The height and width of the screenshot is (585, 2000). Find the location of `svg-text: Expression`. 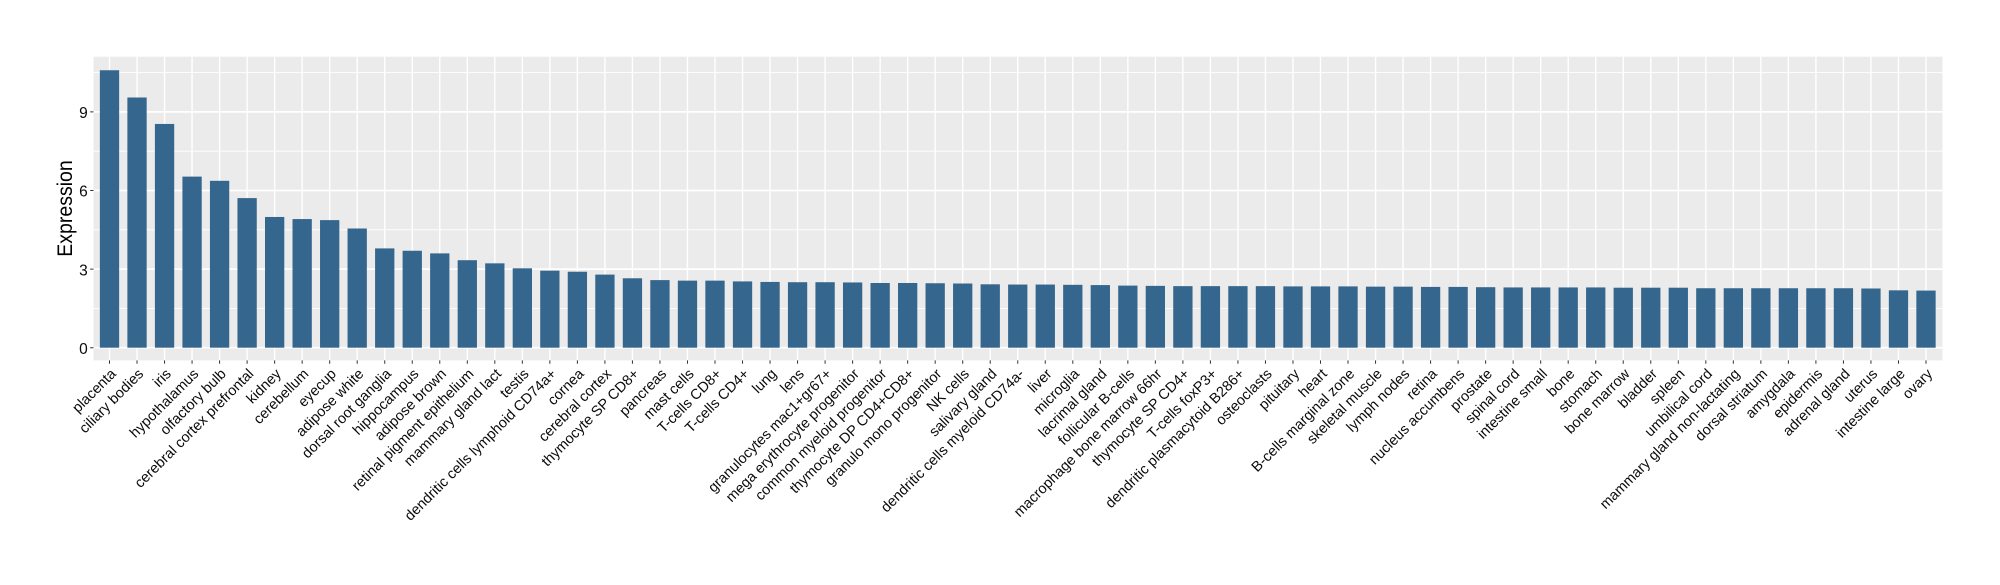

svg-text: Expression is located at coordinates (65, 208).